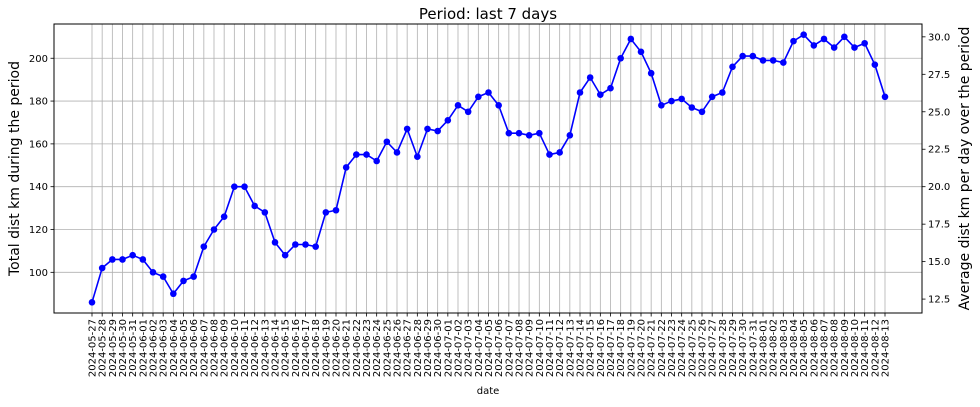 This screenshot has height=407, width=980. I want to click on x-tick-label: 2024-06-04, so click(174, 348).